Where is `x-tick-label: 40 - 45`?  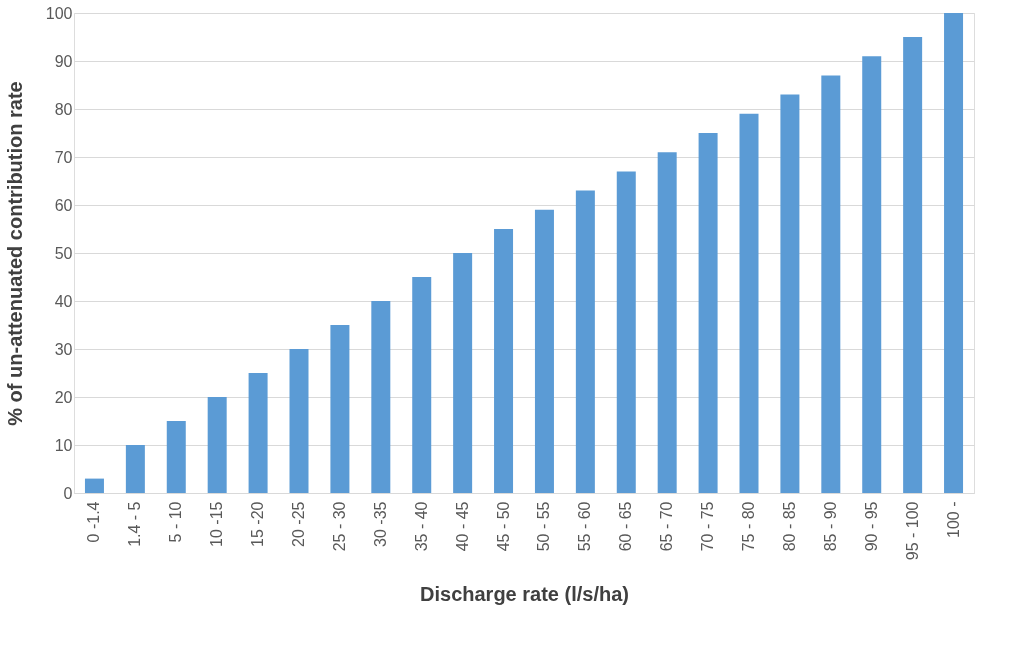 x-tick-label: 40 - 45 is located at coordinates (462, 526).